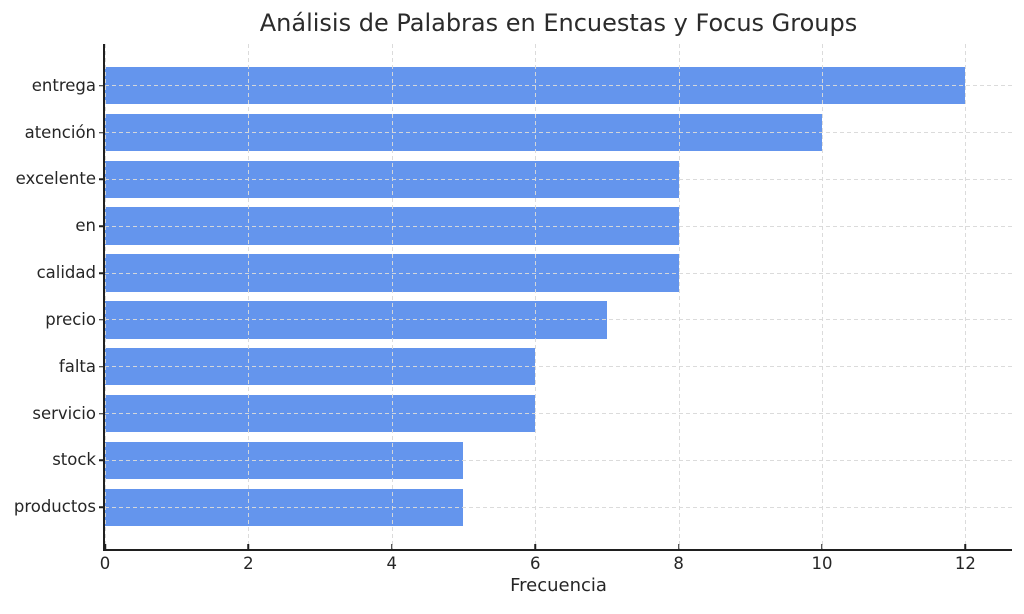 This screenshot has height=614, width=1024. What do you see at coordinates (678, 563) in the screenshot?
I see `x-tick-label: 8` at bounding box center [678, 563].